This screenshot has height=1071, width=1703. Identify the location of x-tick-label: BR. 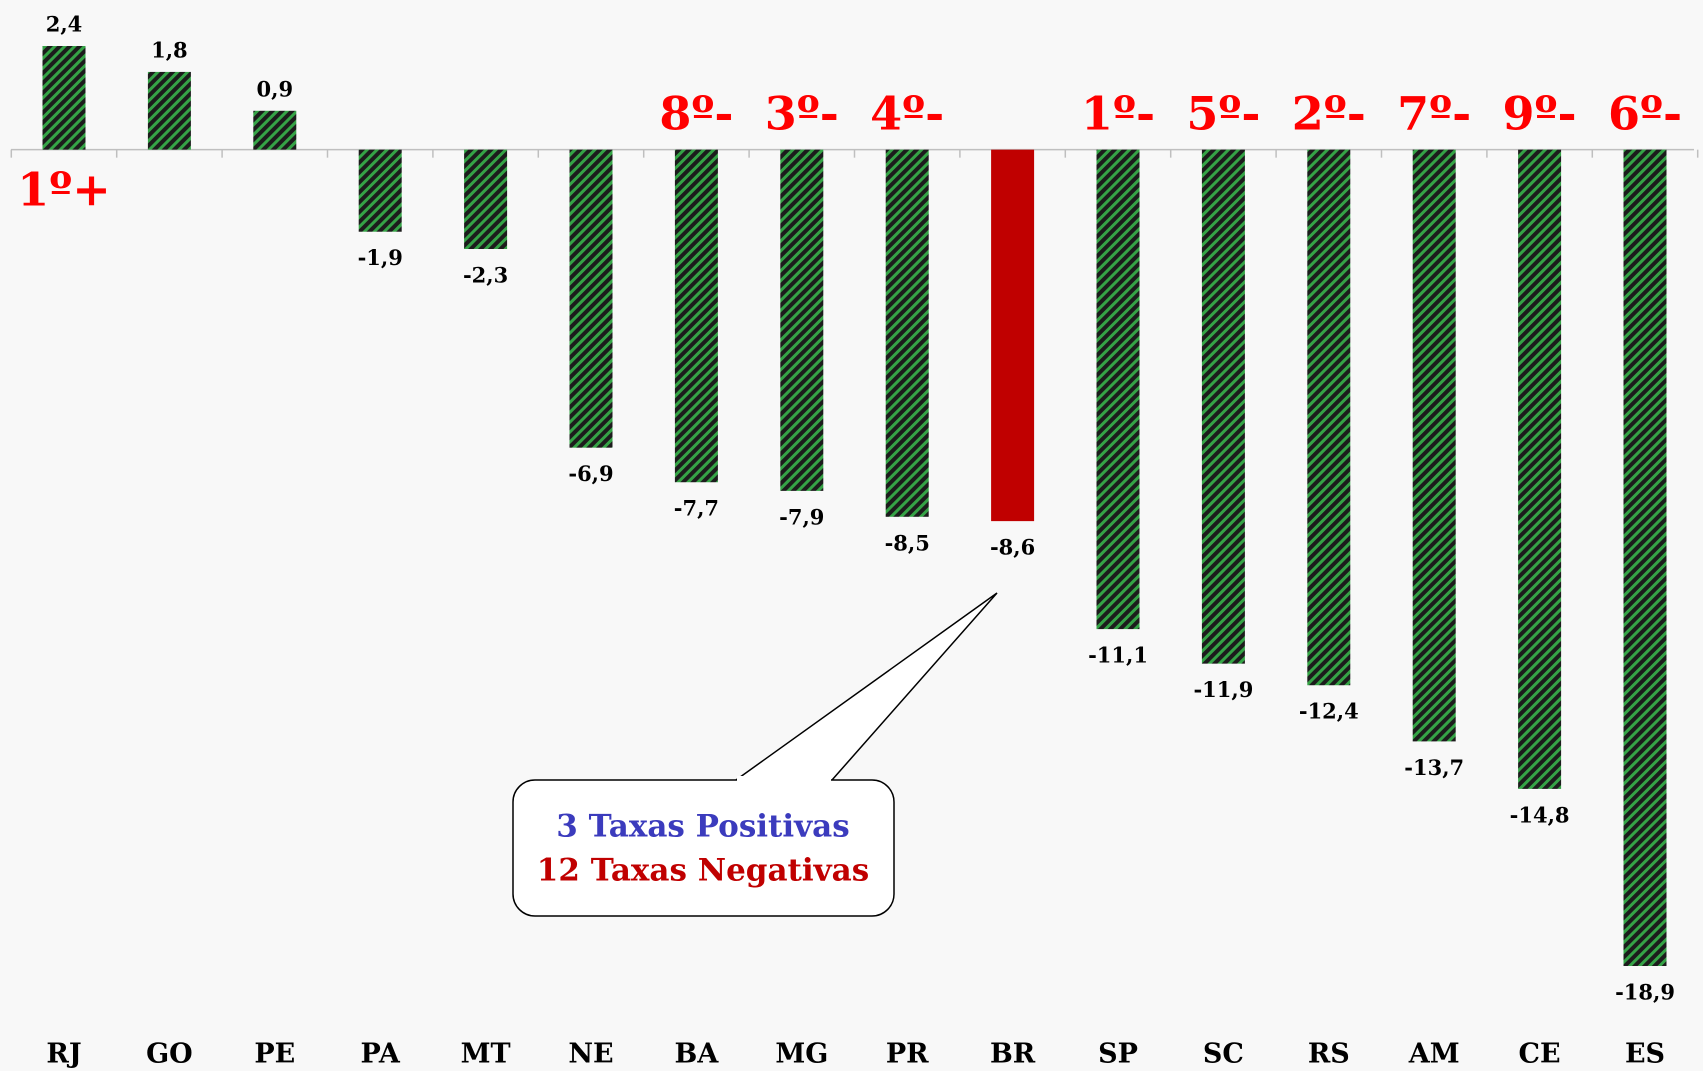
(1013, 1054).